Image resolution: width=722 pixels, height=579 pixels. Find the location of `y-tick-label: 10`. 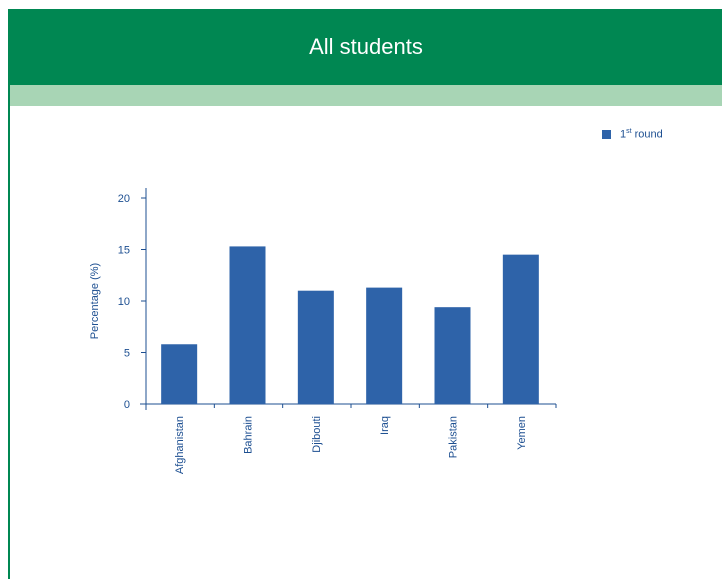

y-tick-label: 10 is located at coordinates (124, 302).